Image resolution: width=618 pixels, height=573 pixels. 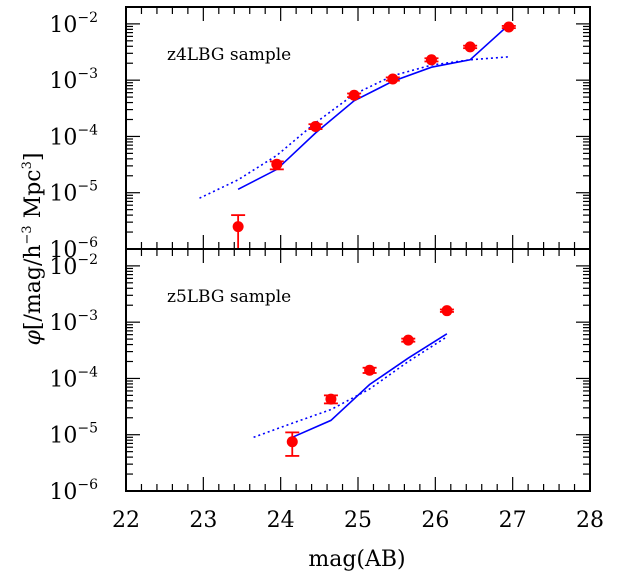 What do you see at coordinates (356, 559) in the screenshot?
I see `x-axis-label: mag(AB)` at bounding box center [356, 559].